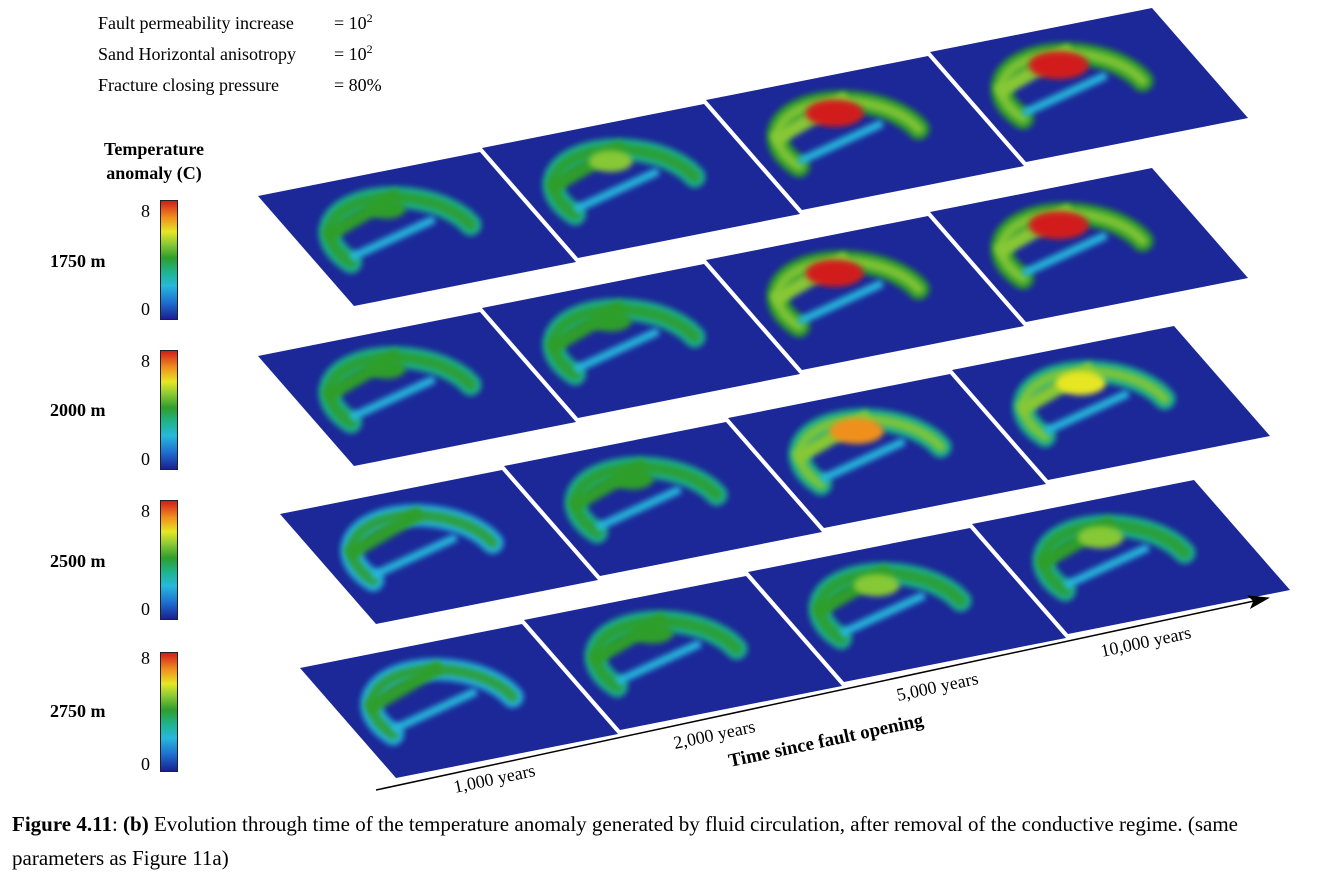  Describe the element at coordinates (78, 561) in the screenshot. I see `depth-label: 2500 m` at that location.